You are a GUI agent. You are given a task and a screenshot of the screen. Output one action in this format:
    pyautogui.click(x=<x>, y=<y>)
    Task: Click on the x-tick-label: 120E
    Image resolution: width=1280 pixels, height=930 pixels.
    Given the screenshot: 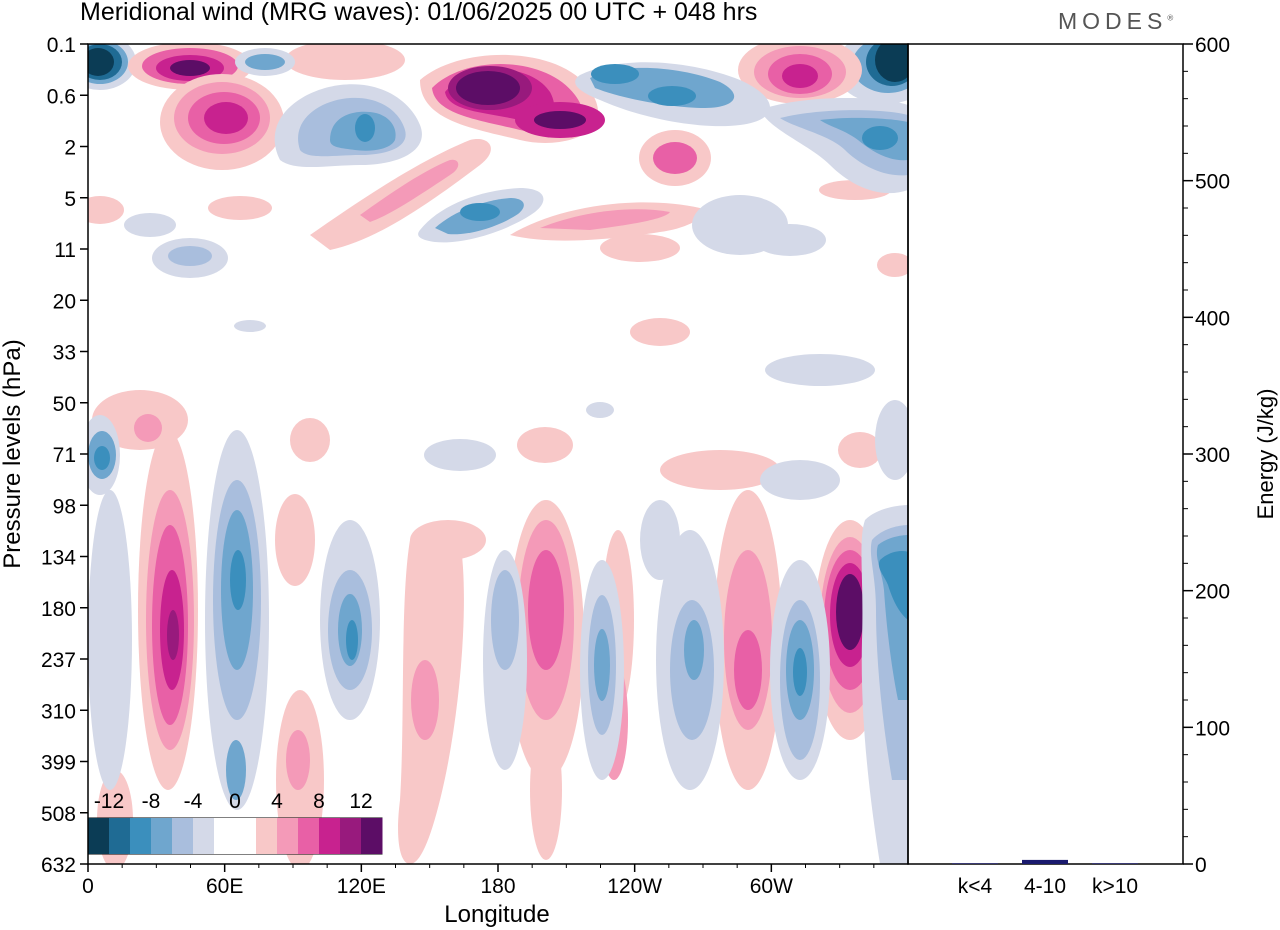 What is the action you would take?
    pyautogui.click(x=361, y=886)
    